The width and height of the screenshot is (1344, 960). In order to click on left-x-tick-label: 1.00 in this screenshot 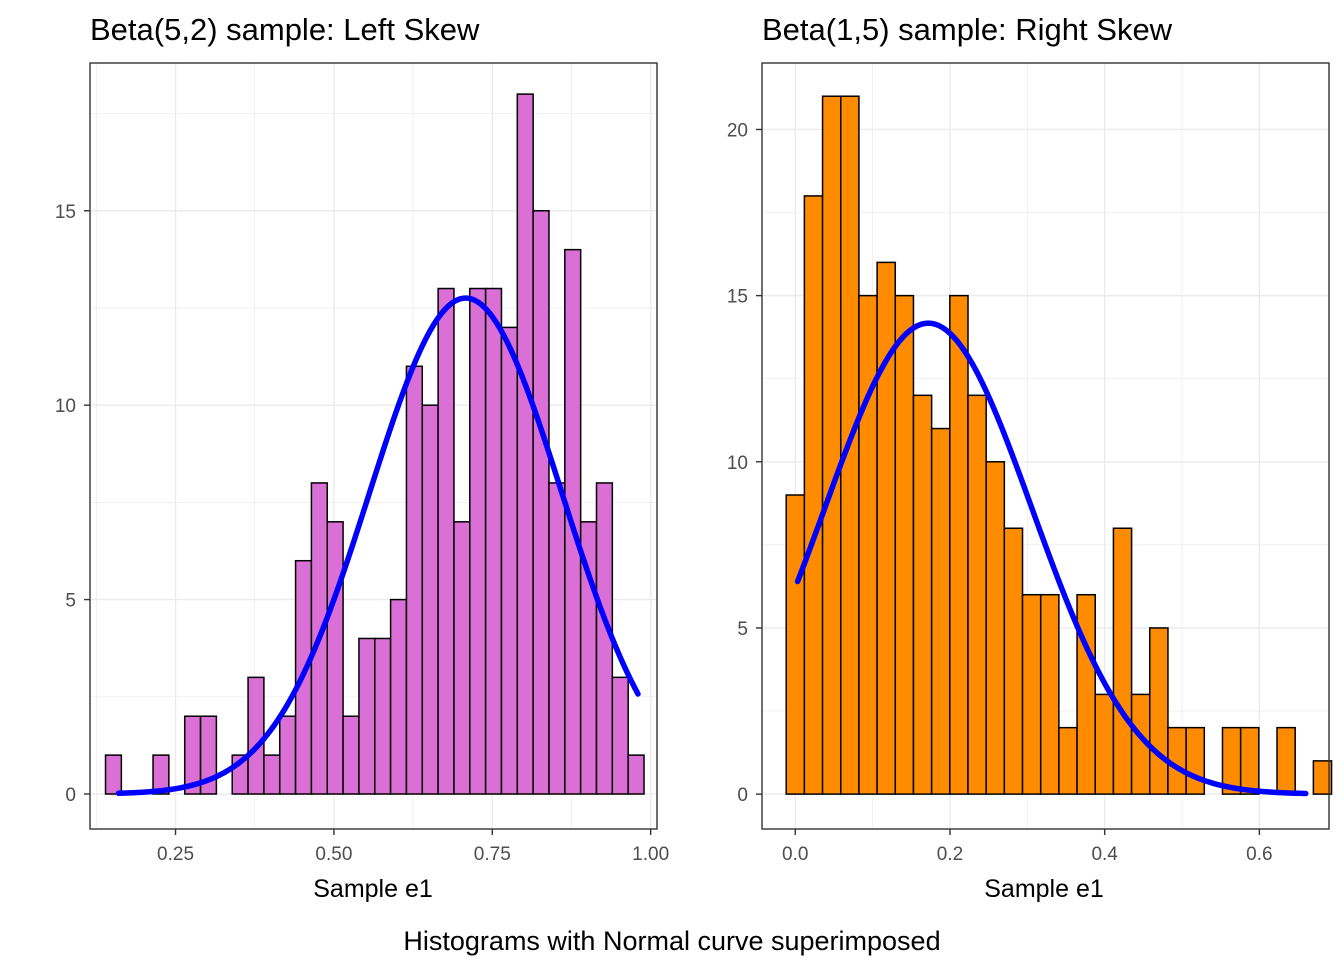, I will do `click(650, 854)`.